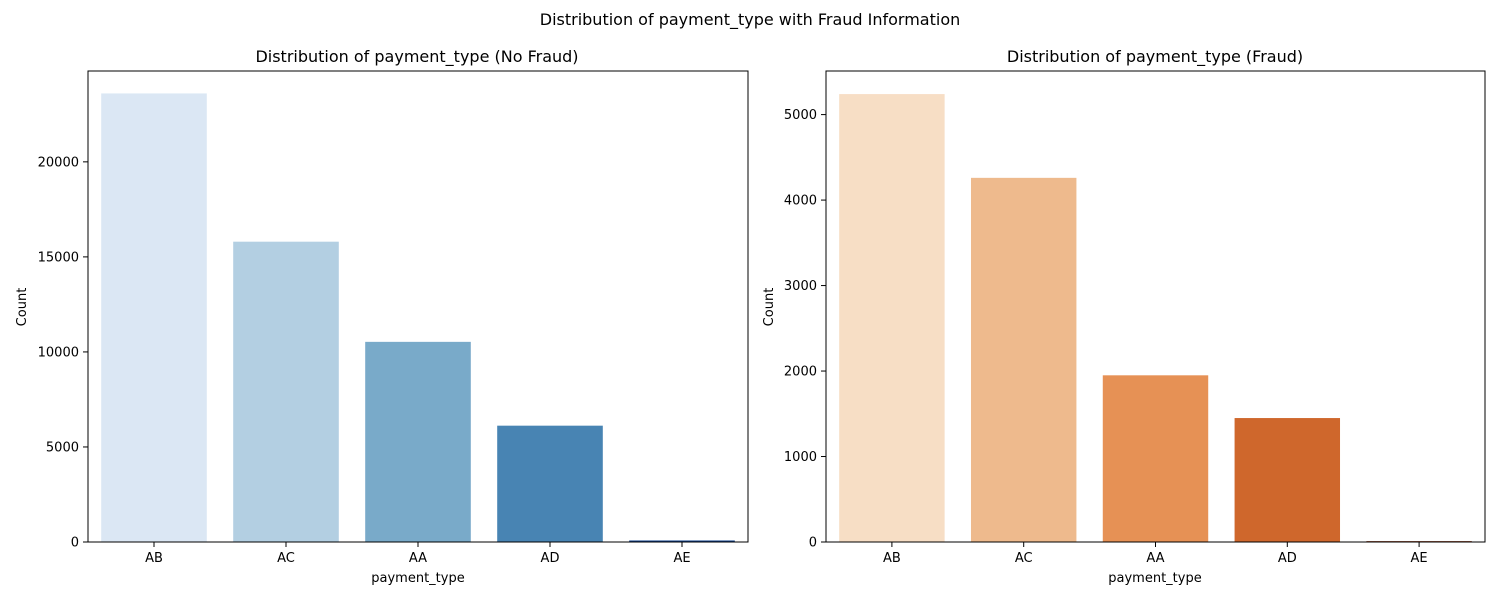 Image resolution: width=1500 pixels, height=600 pixels. What do you see at coordinates (800, 286) in the screenshot?
I see `y-tick-label: 3000` at bounding box center [800, 286].